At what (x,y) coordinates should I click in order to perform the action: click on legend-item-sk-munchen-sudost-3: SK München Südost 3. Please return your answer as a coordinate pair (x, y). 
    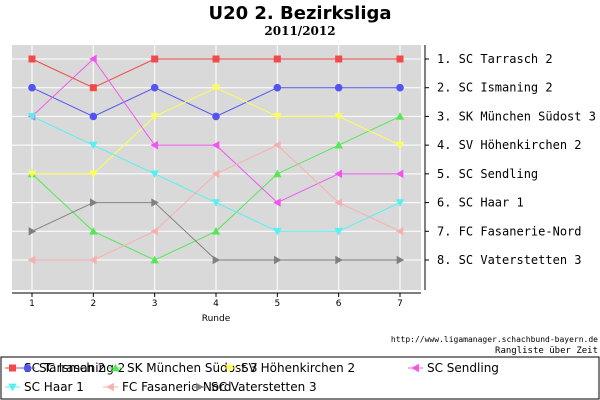
    Looking at the image, I should click on (182, 368).